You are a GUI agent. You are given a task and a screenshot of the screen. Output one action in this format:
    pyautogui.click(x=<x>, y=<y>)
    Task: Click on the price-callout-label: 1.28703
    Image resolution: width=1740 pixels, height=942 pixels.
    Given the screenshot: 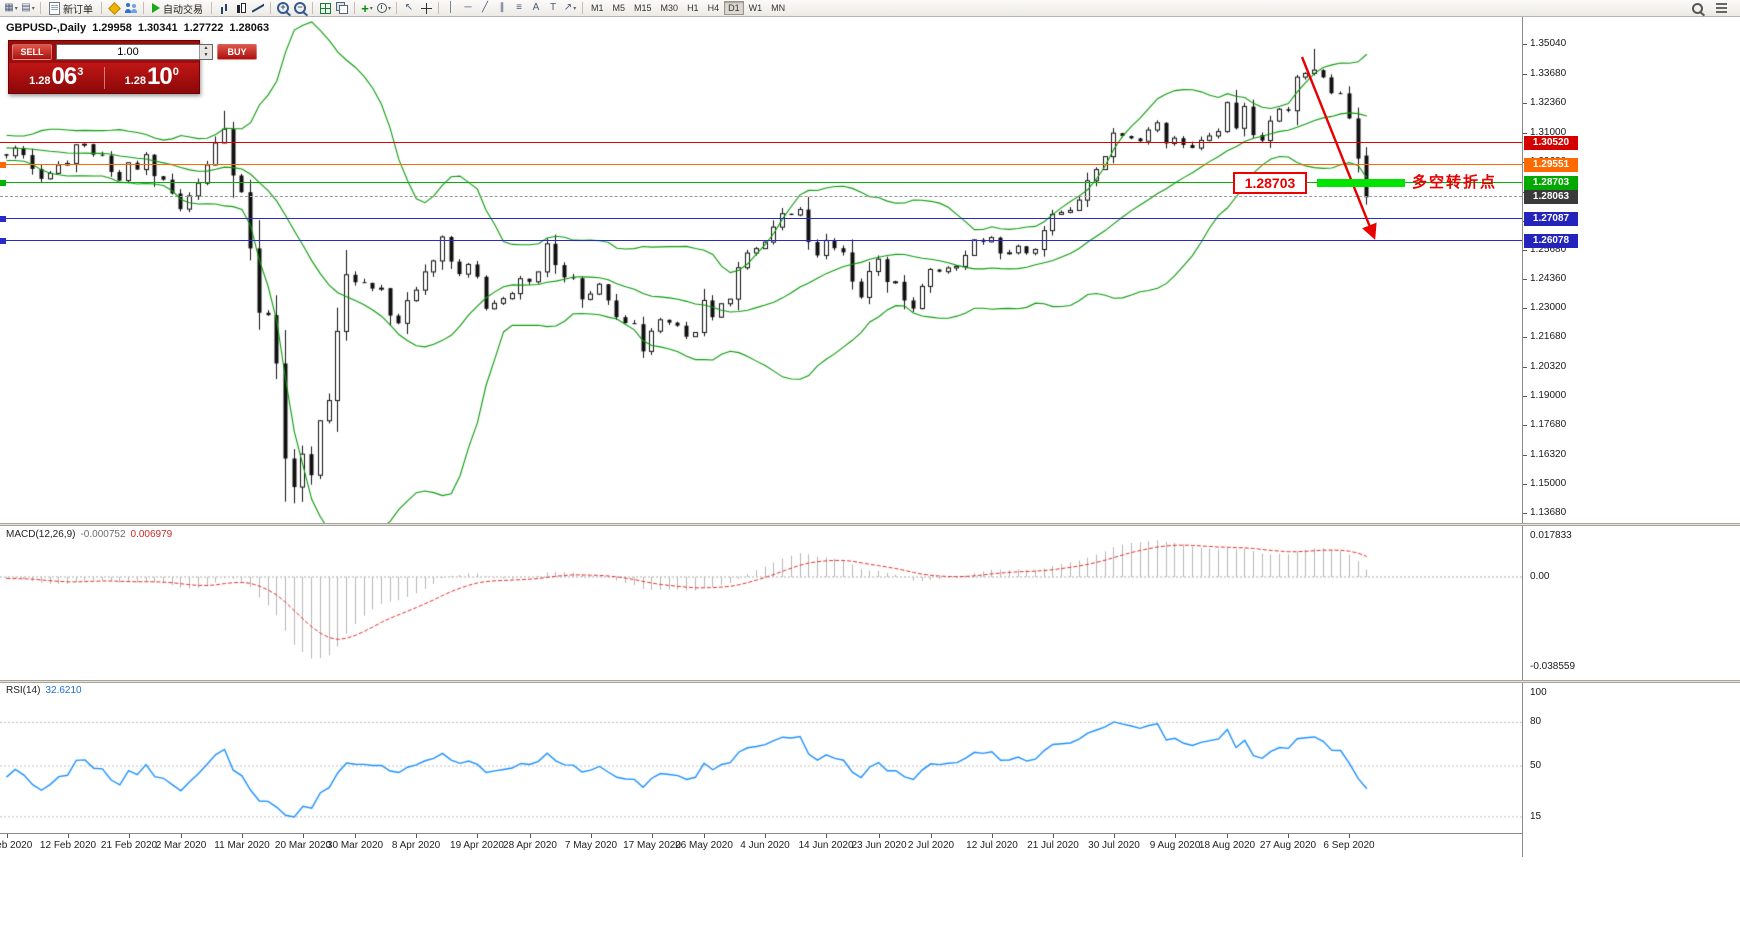 What is the action you would take?
    pyautogui.click(x=1270, y=183)
    